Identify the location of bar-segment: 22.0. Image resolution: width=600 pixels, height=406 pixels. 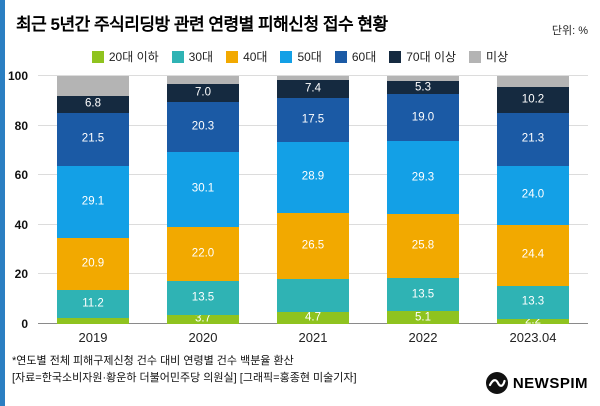
(203, 254).